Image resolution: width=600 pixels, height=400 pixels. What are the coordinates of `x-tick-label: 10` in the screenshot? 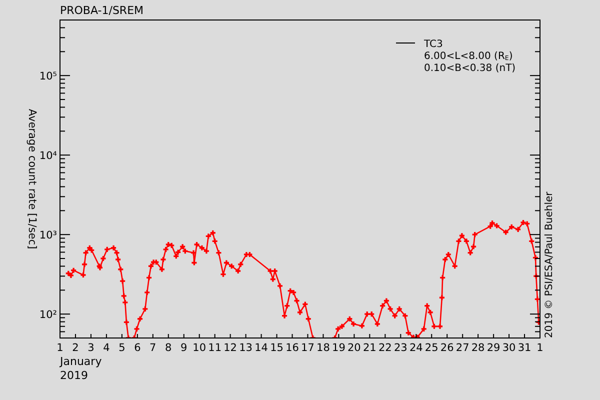 It's located at (199, 348).